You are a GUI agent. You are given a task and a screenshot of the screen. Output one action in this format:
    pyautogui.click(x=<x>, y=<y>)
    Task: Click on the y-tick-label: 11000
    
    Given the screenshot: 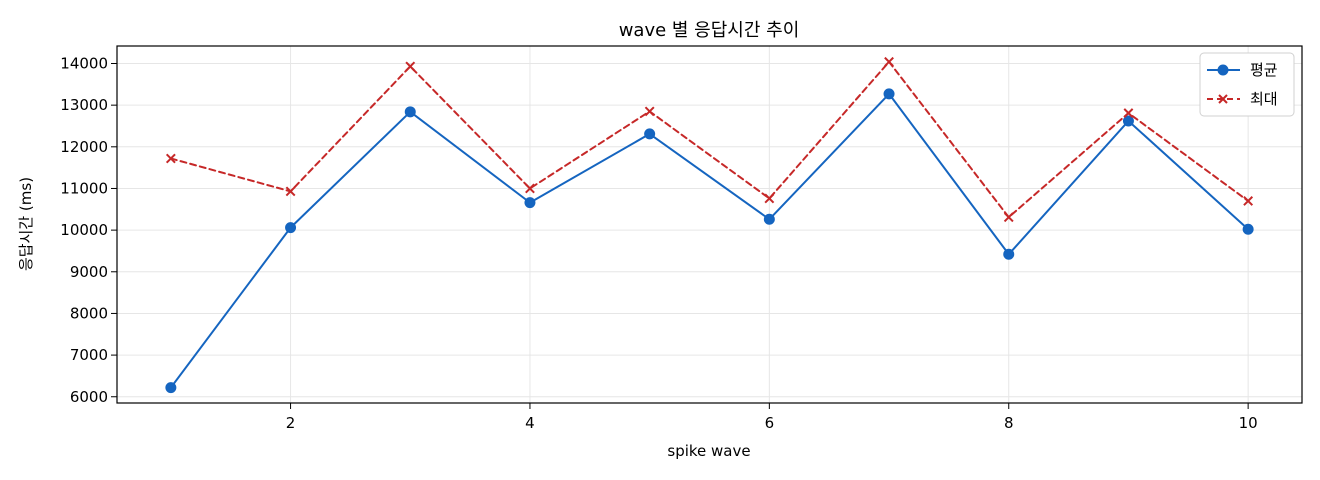 What is the action you would take?
    pyautogui.click(x=84, y=188)
    